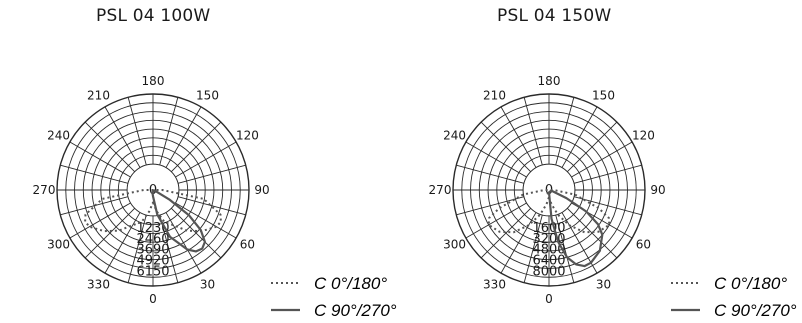  Describe the element at coordinates (334, 297) in the screenshot. I see `legend-100w: C 0°/180° C 90°/270°` at that location.